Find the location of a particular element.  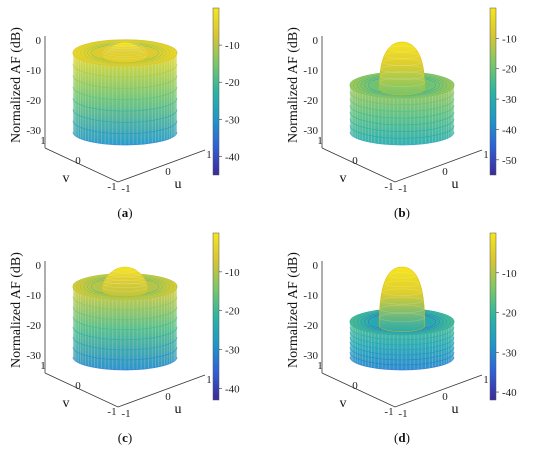

panel-label: (d) is located at coordinates (402, 437).